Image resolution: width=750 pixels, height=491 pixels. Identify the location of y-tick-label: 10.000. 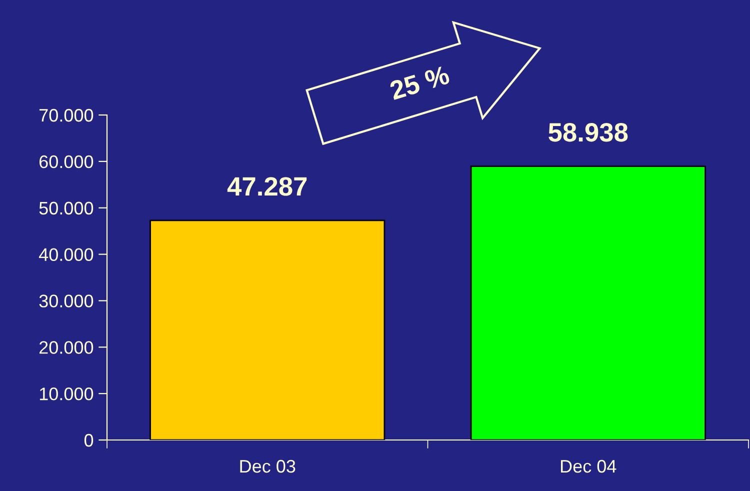
(67, 394).